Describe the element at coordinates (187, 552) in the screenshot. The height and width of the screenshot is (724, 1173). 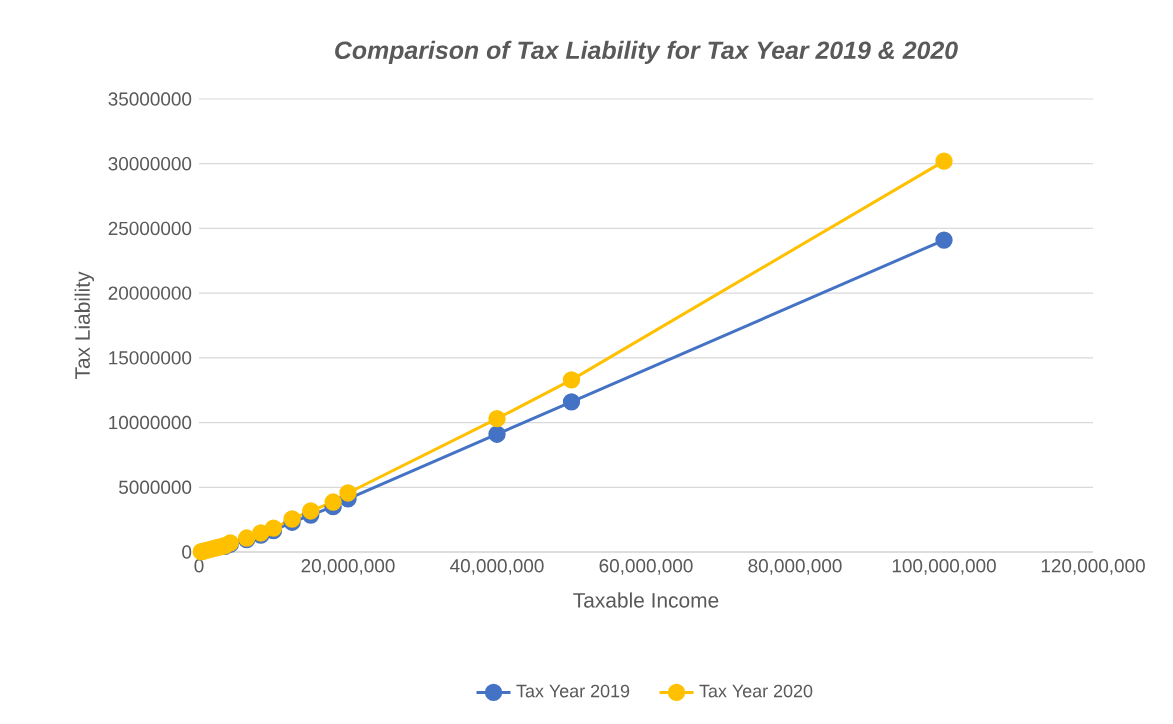
I see `y-tick-label: 0` at that location.